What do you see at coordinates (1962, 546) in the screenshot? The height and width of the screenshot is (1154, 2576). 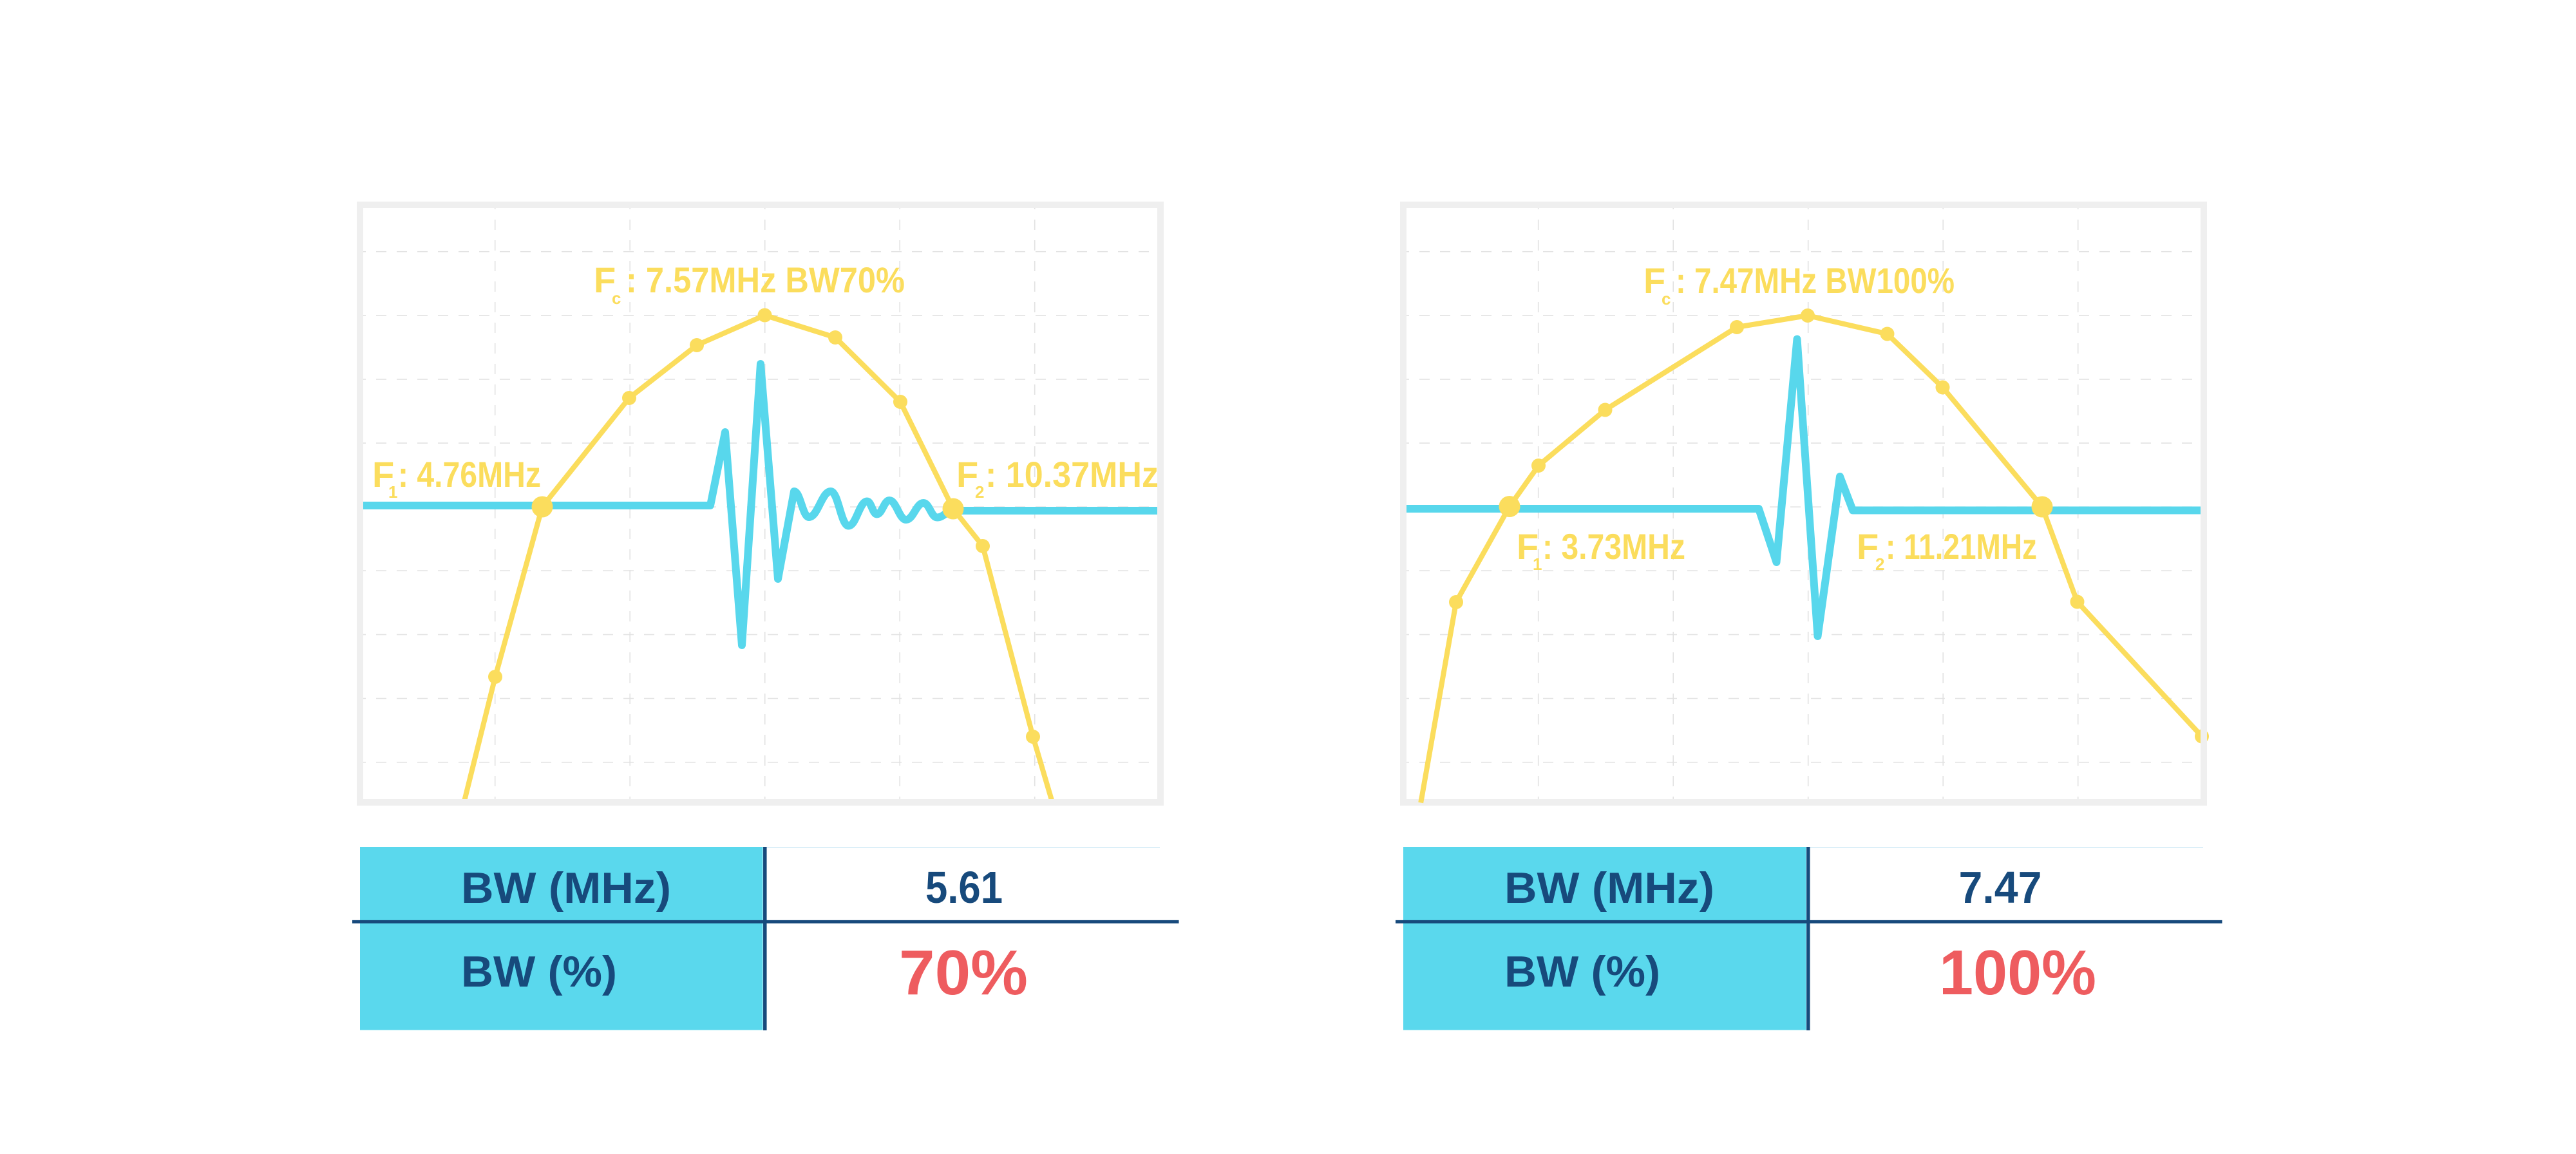 I see `svg-text:: 11.21MHz: : 11.21MHz` at bounding box center [1962, 546].